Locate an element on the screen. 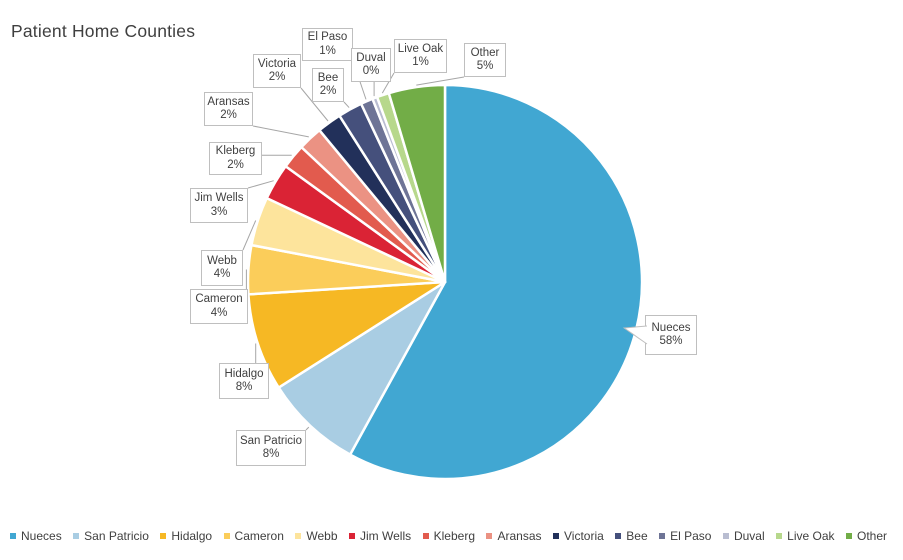 This screenshot has width=903, height=560. legend-swatch-hidalgo is located at coordinates (163, 536).